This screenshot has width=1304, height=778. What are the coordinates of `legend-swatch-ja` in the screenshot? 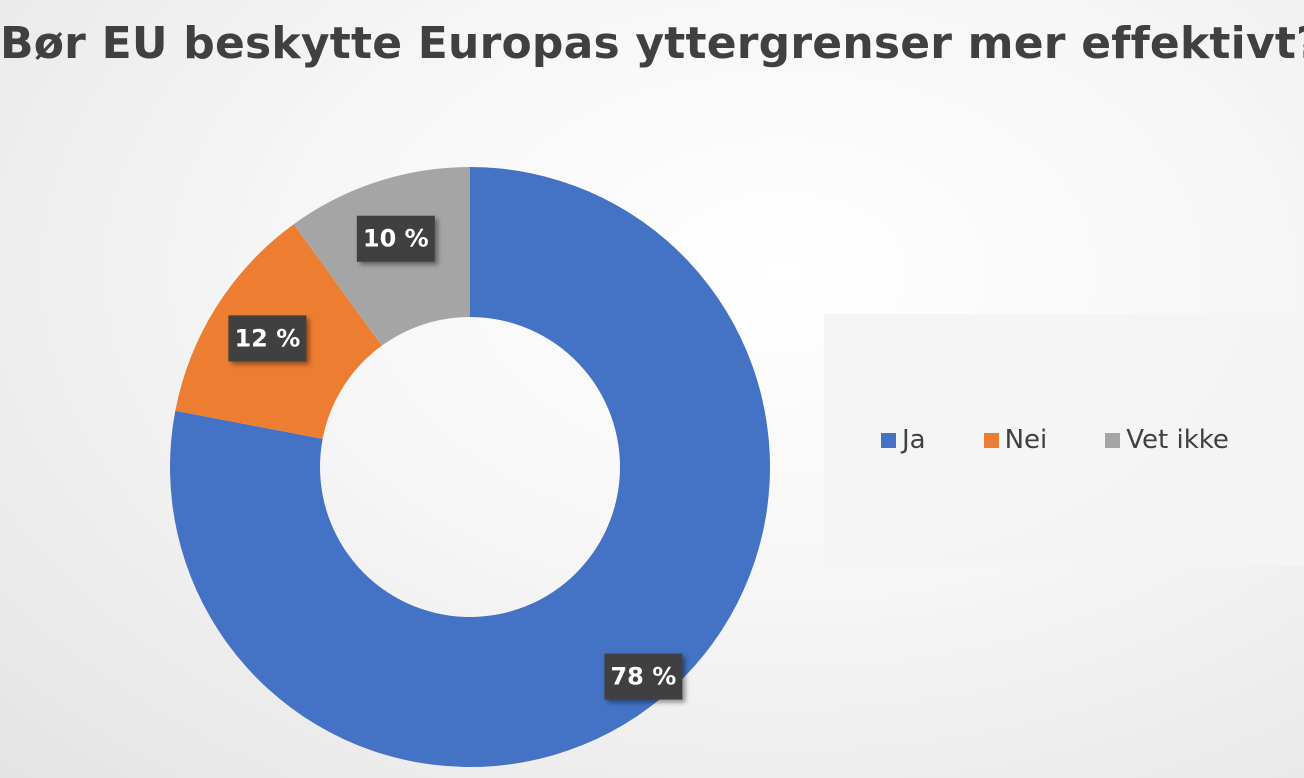 It's located at (888, 440).